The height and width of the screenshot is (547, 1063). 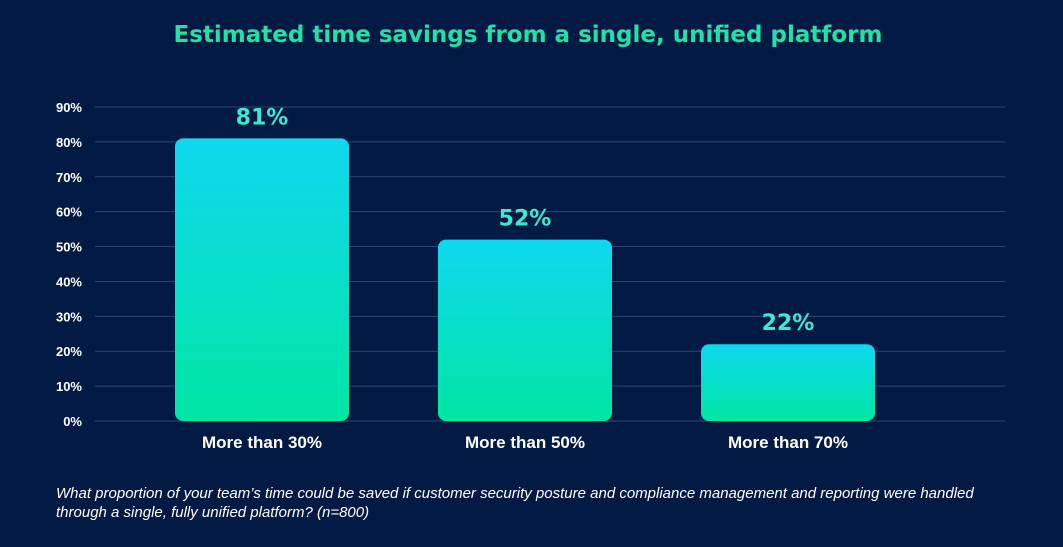 I want to click on y-tick-label: 10%, so click(x=69, y=386).